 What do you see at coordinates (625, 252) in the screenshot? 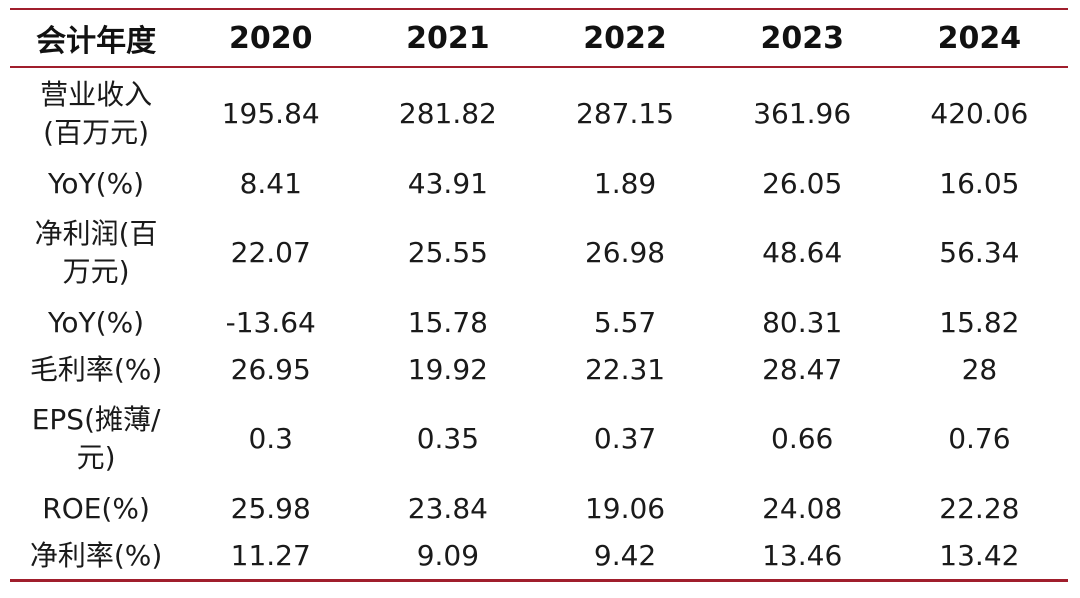
I see `table-cell: 26.98` at bounding box center [625, 252].